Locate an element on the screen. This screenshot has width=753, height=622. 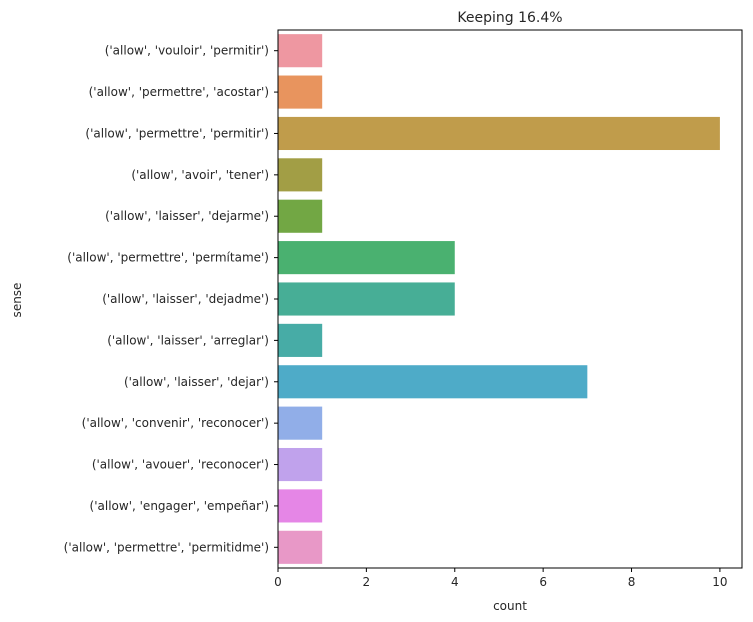
x-tick-label: 0 is located at coordinates (278, 582).